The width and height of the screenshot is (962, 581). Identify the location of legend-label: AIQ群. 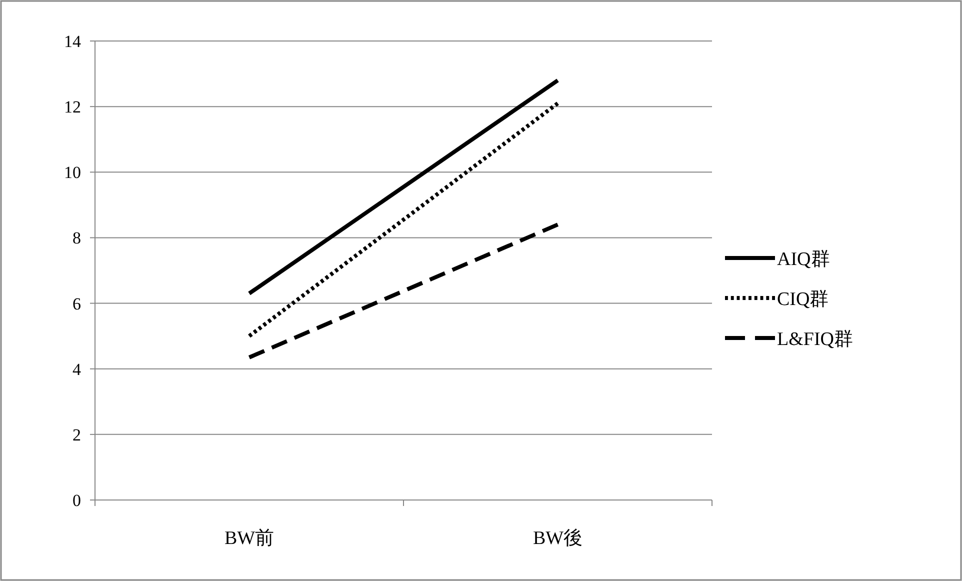
(803, 259).